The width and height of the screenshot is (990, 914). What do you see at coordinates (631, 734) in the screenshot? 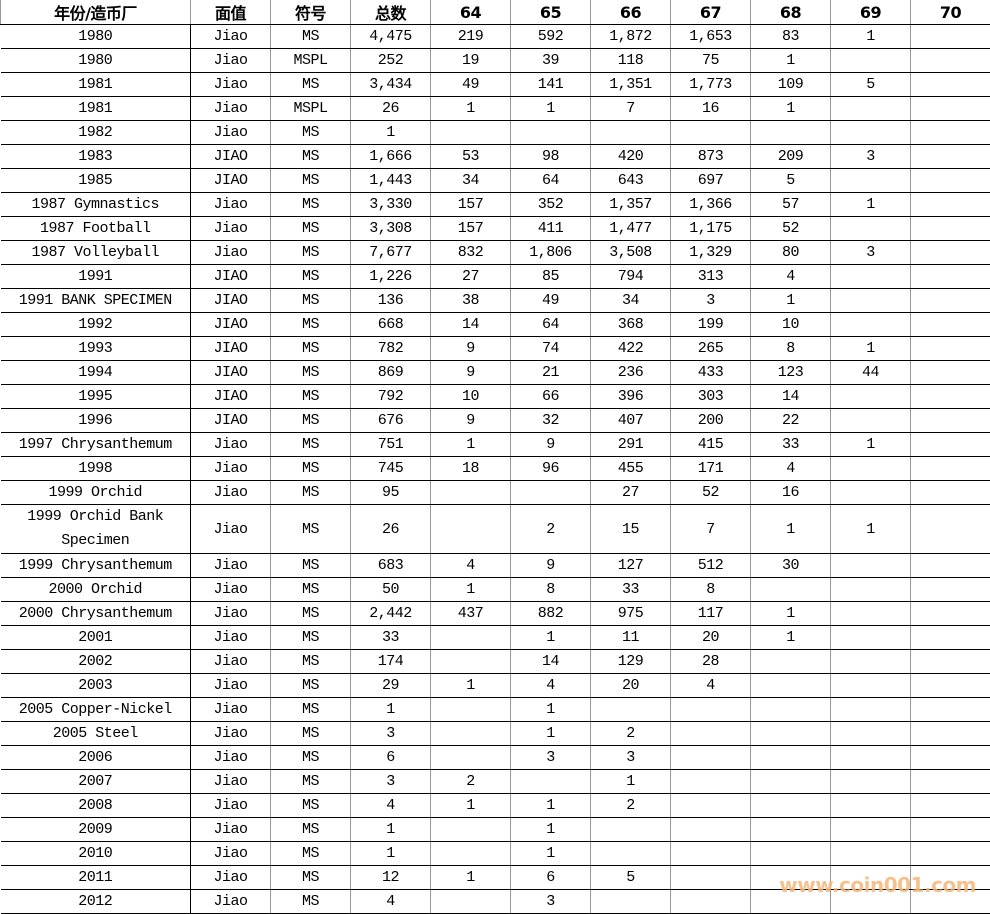
I see `cell-grade-66: 2` at bounding box center [631, 734].